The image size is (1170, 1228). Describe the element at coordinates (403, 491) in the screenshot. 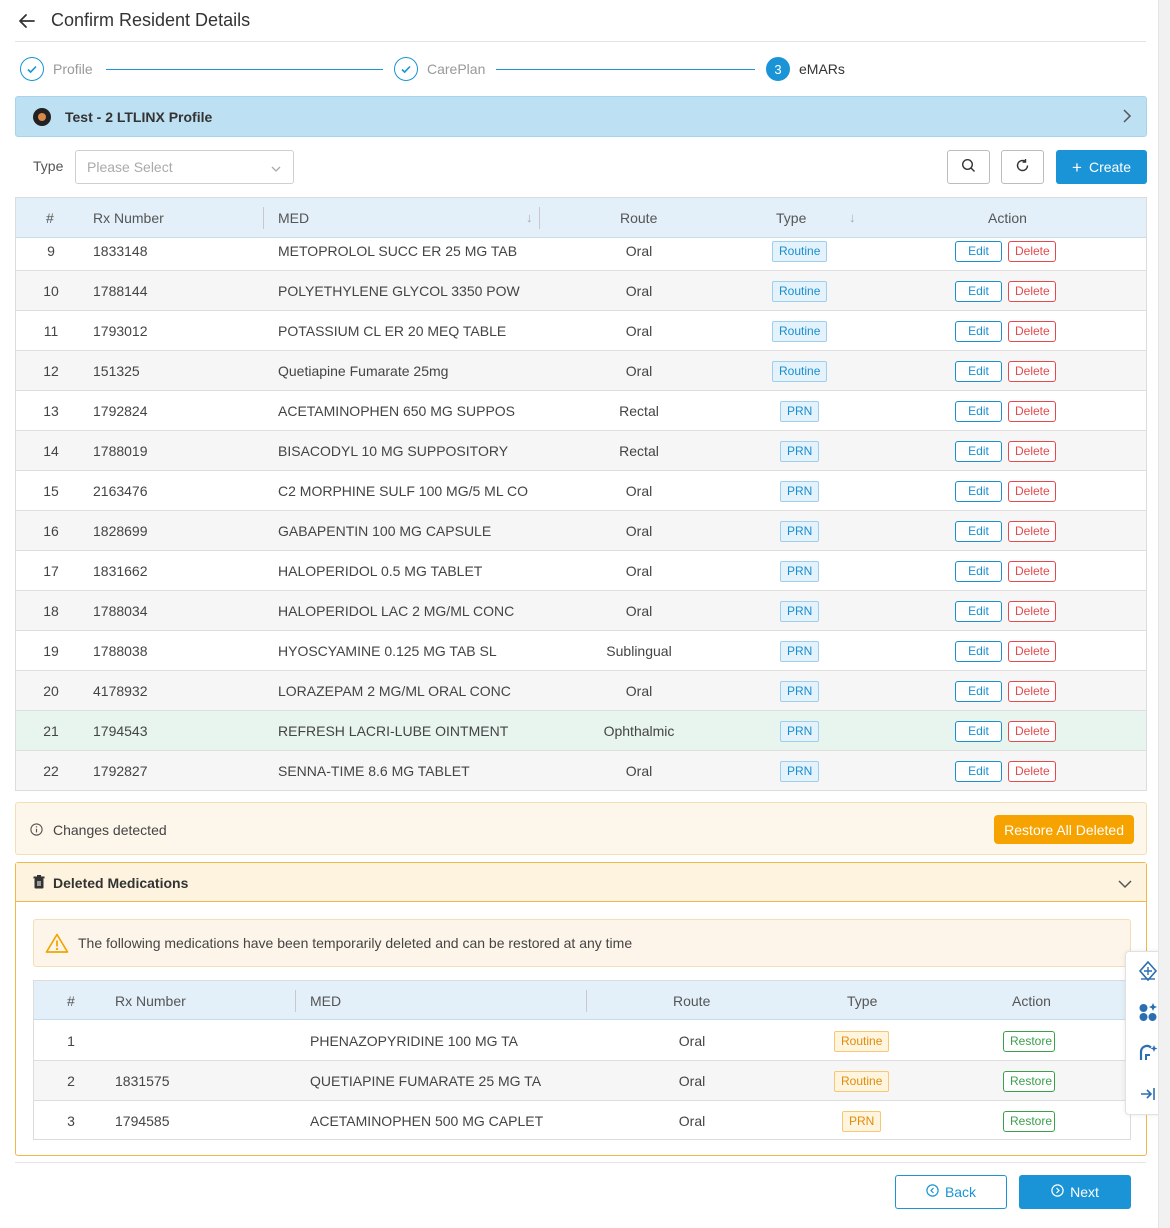

I see `row-med: C2 MORPHINE SULF 100 MG/5 ML CO` at that location.